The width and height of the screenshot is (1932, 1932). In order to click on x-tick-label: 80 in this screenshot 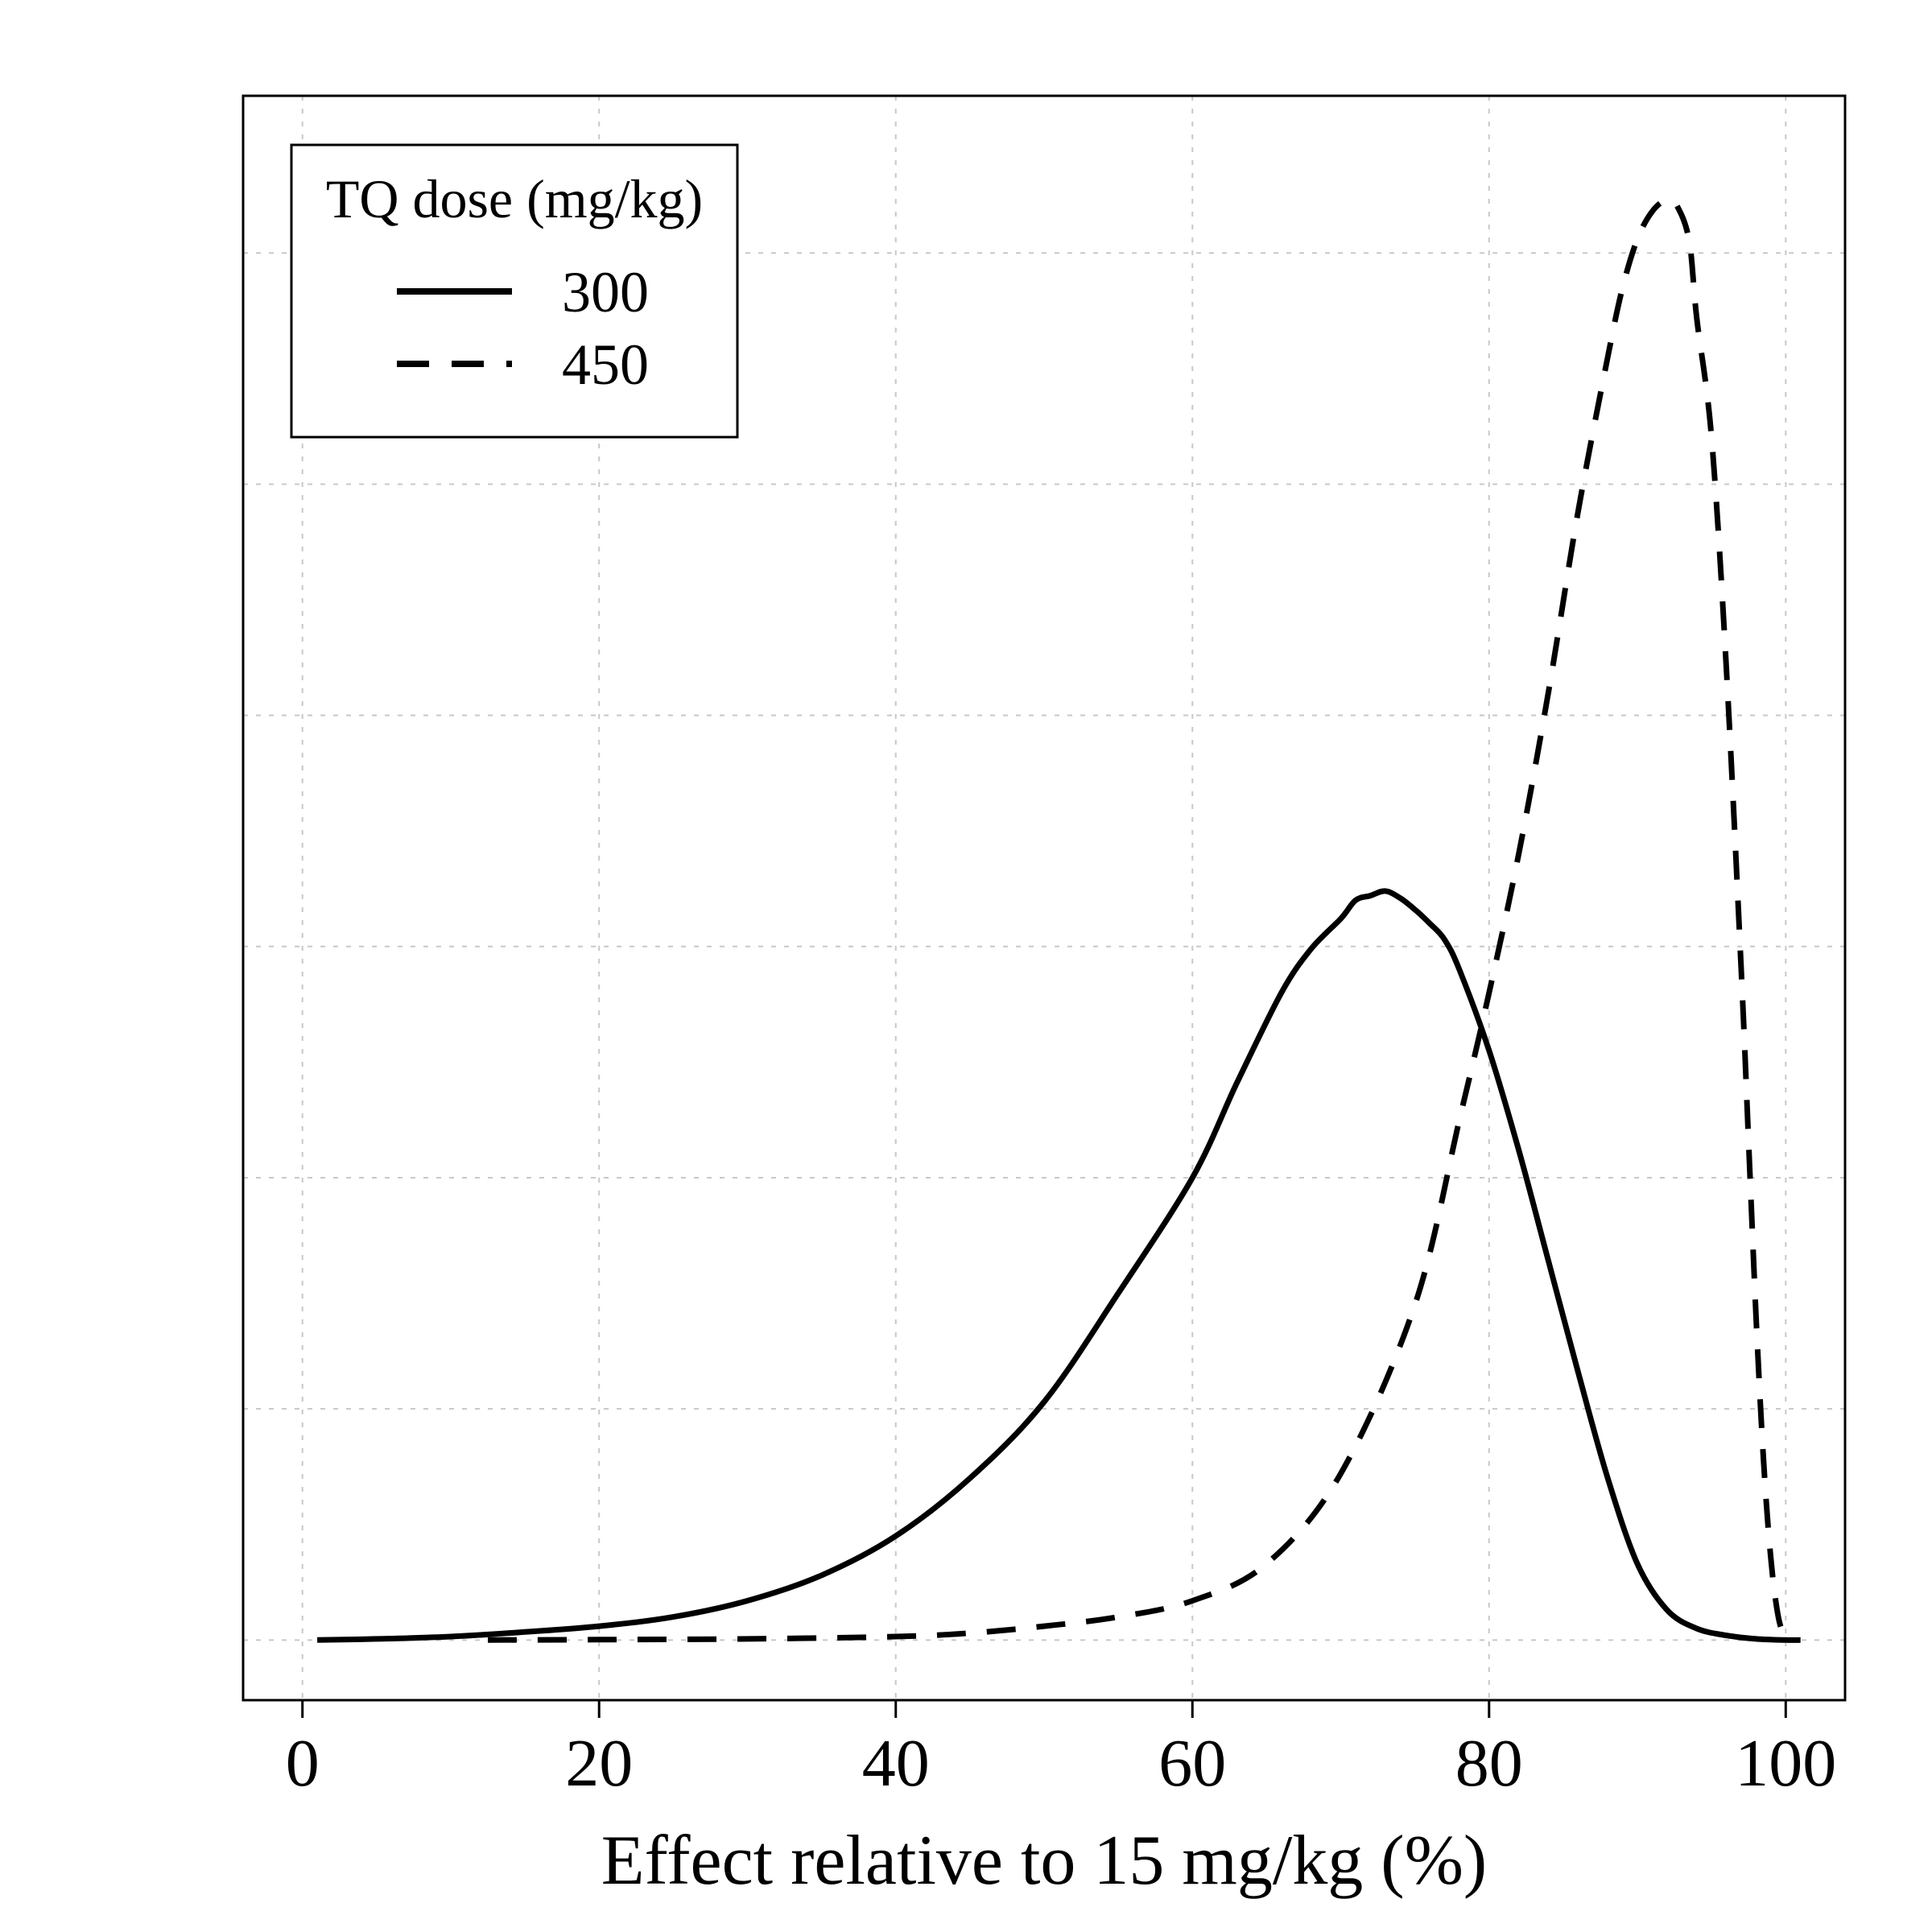, I will do `click(1489, 1764)`.